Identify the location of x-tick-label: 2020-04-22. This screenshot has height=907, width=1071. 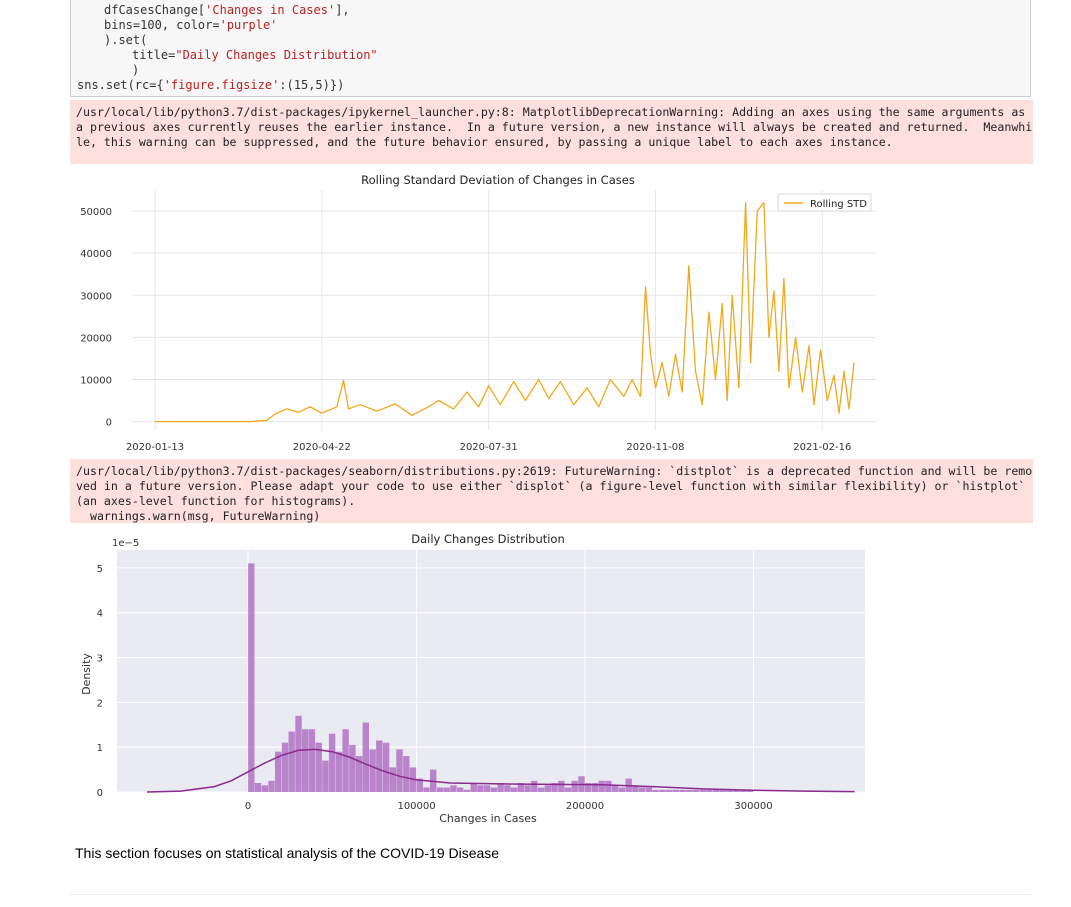
(322, 447).